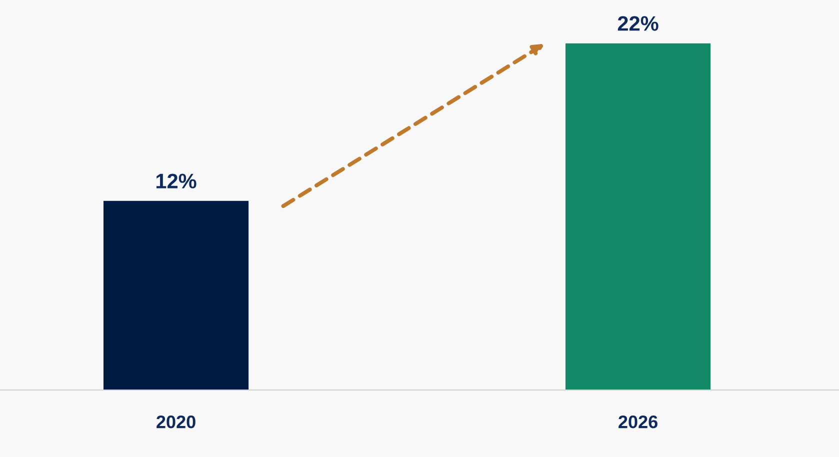 The image size is (839, 457). Describe the element at coordinates (176, 421) in the screenshot. I see `x-tick-label: 2020` at that location.